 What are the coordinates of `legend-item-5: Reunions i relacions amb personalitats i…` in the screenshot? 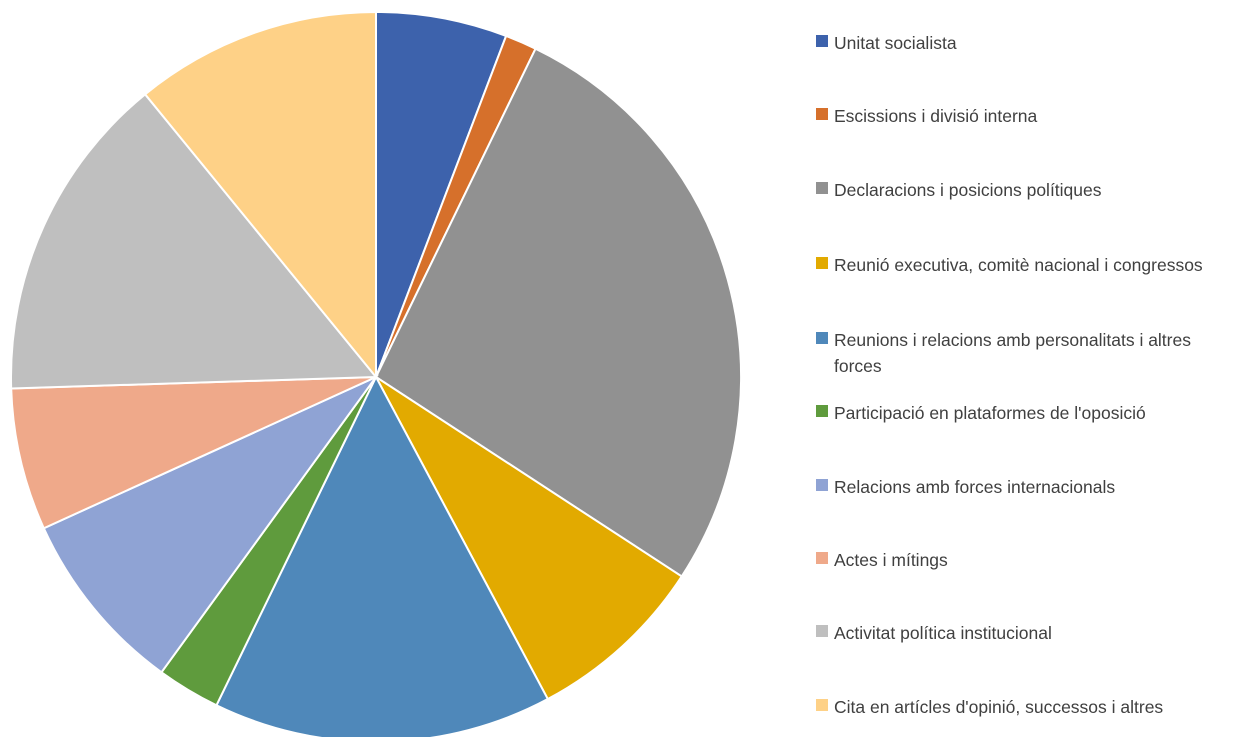 It's located at (1028, 353).